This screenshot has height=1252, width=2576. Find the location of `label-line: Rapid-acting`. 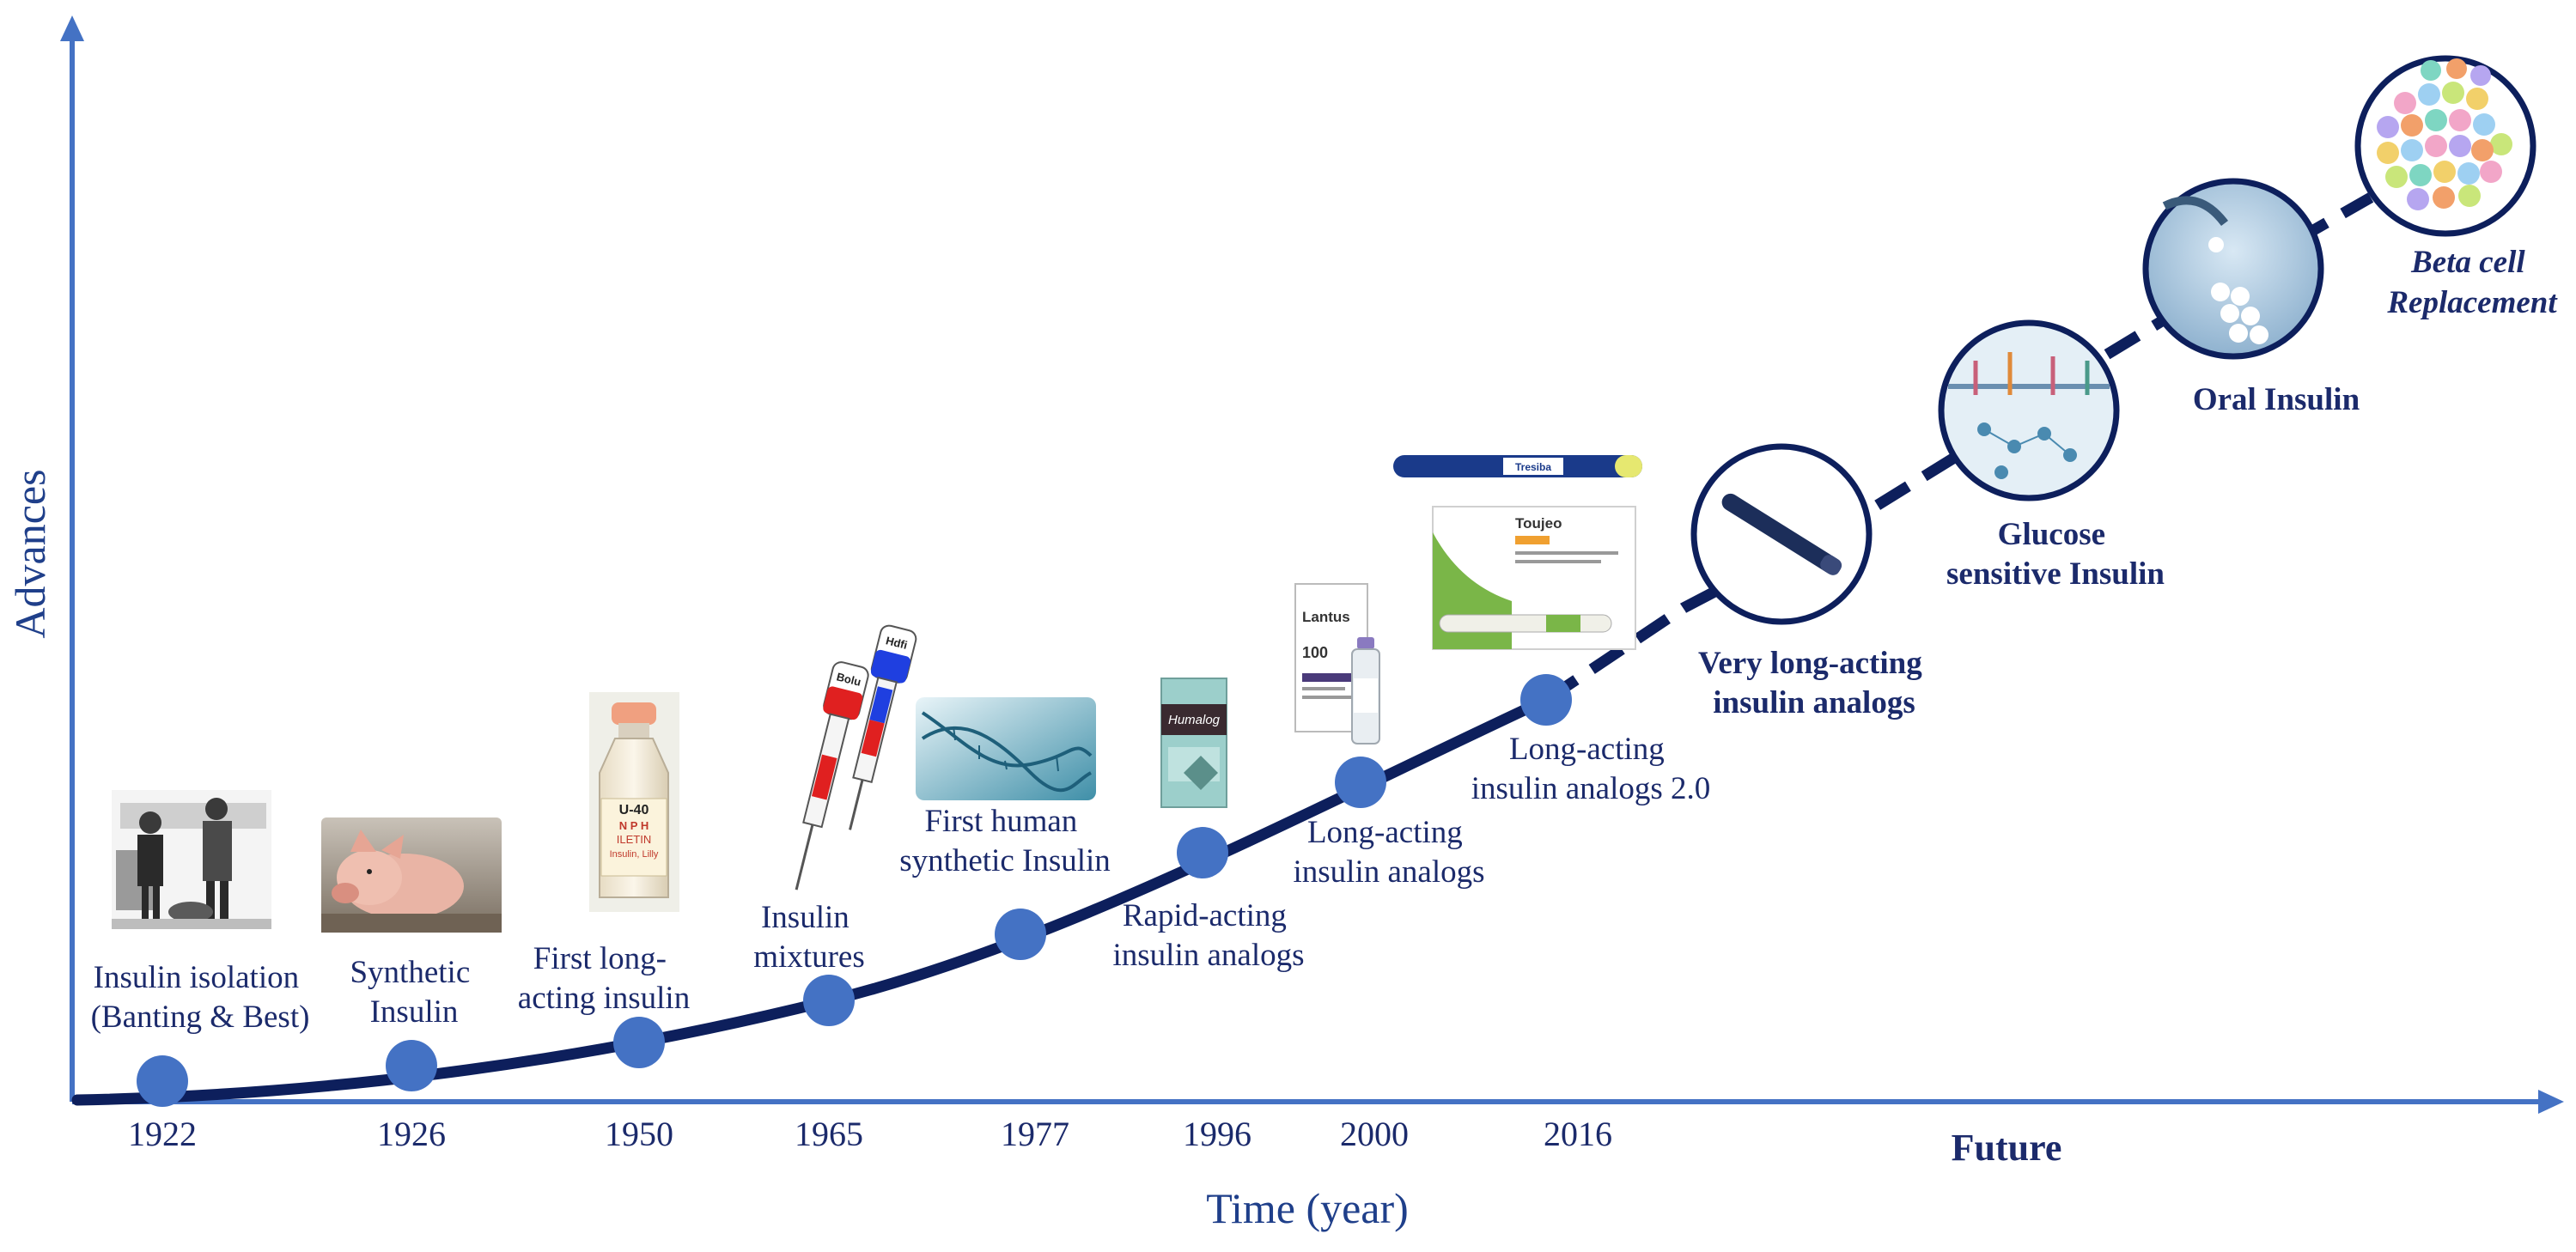

label-line: Rapid-acting is located at coordinates (1205, 916).